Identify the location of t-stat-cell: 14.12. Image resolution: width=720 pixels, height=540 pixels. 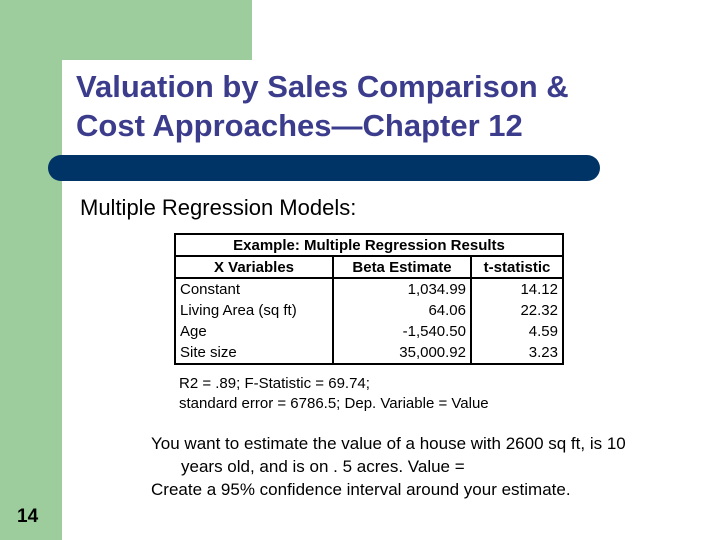
(517, 289).